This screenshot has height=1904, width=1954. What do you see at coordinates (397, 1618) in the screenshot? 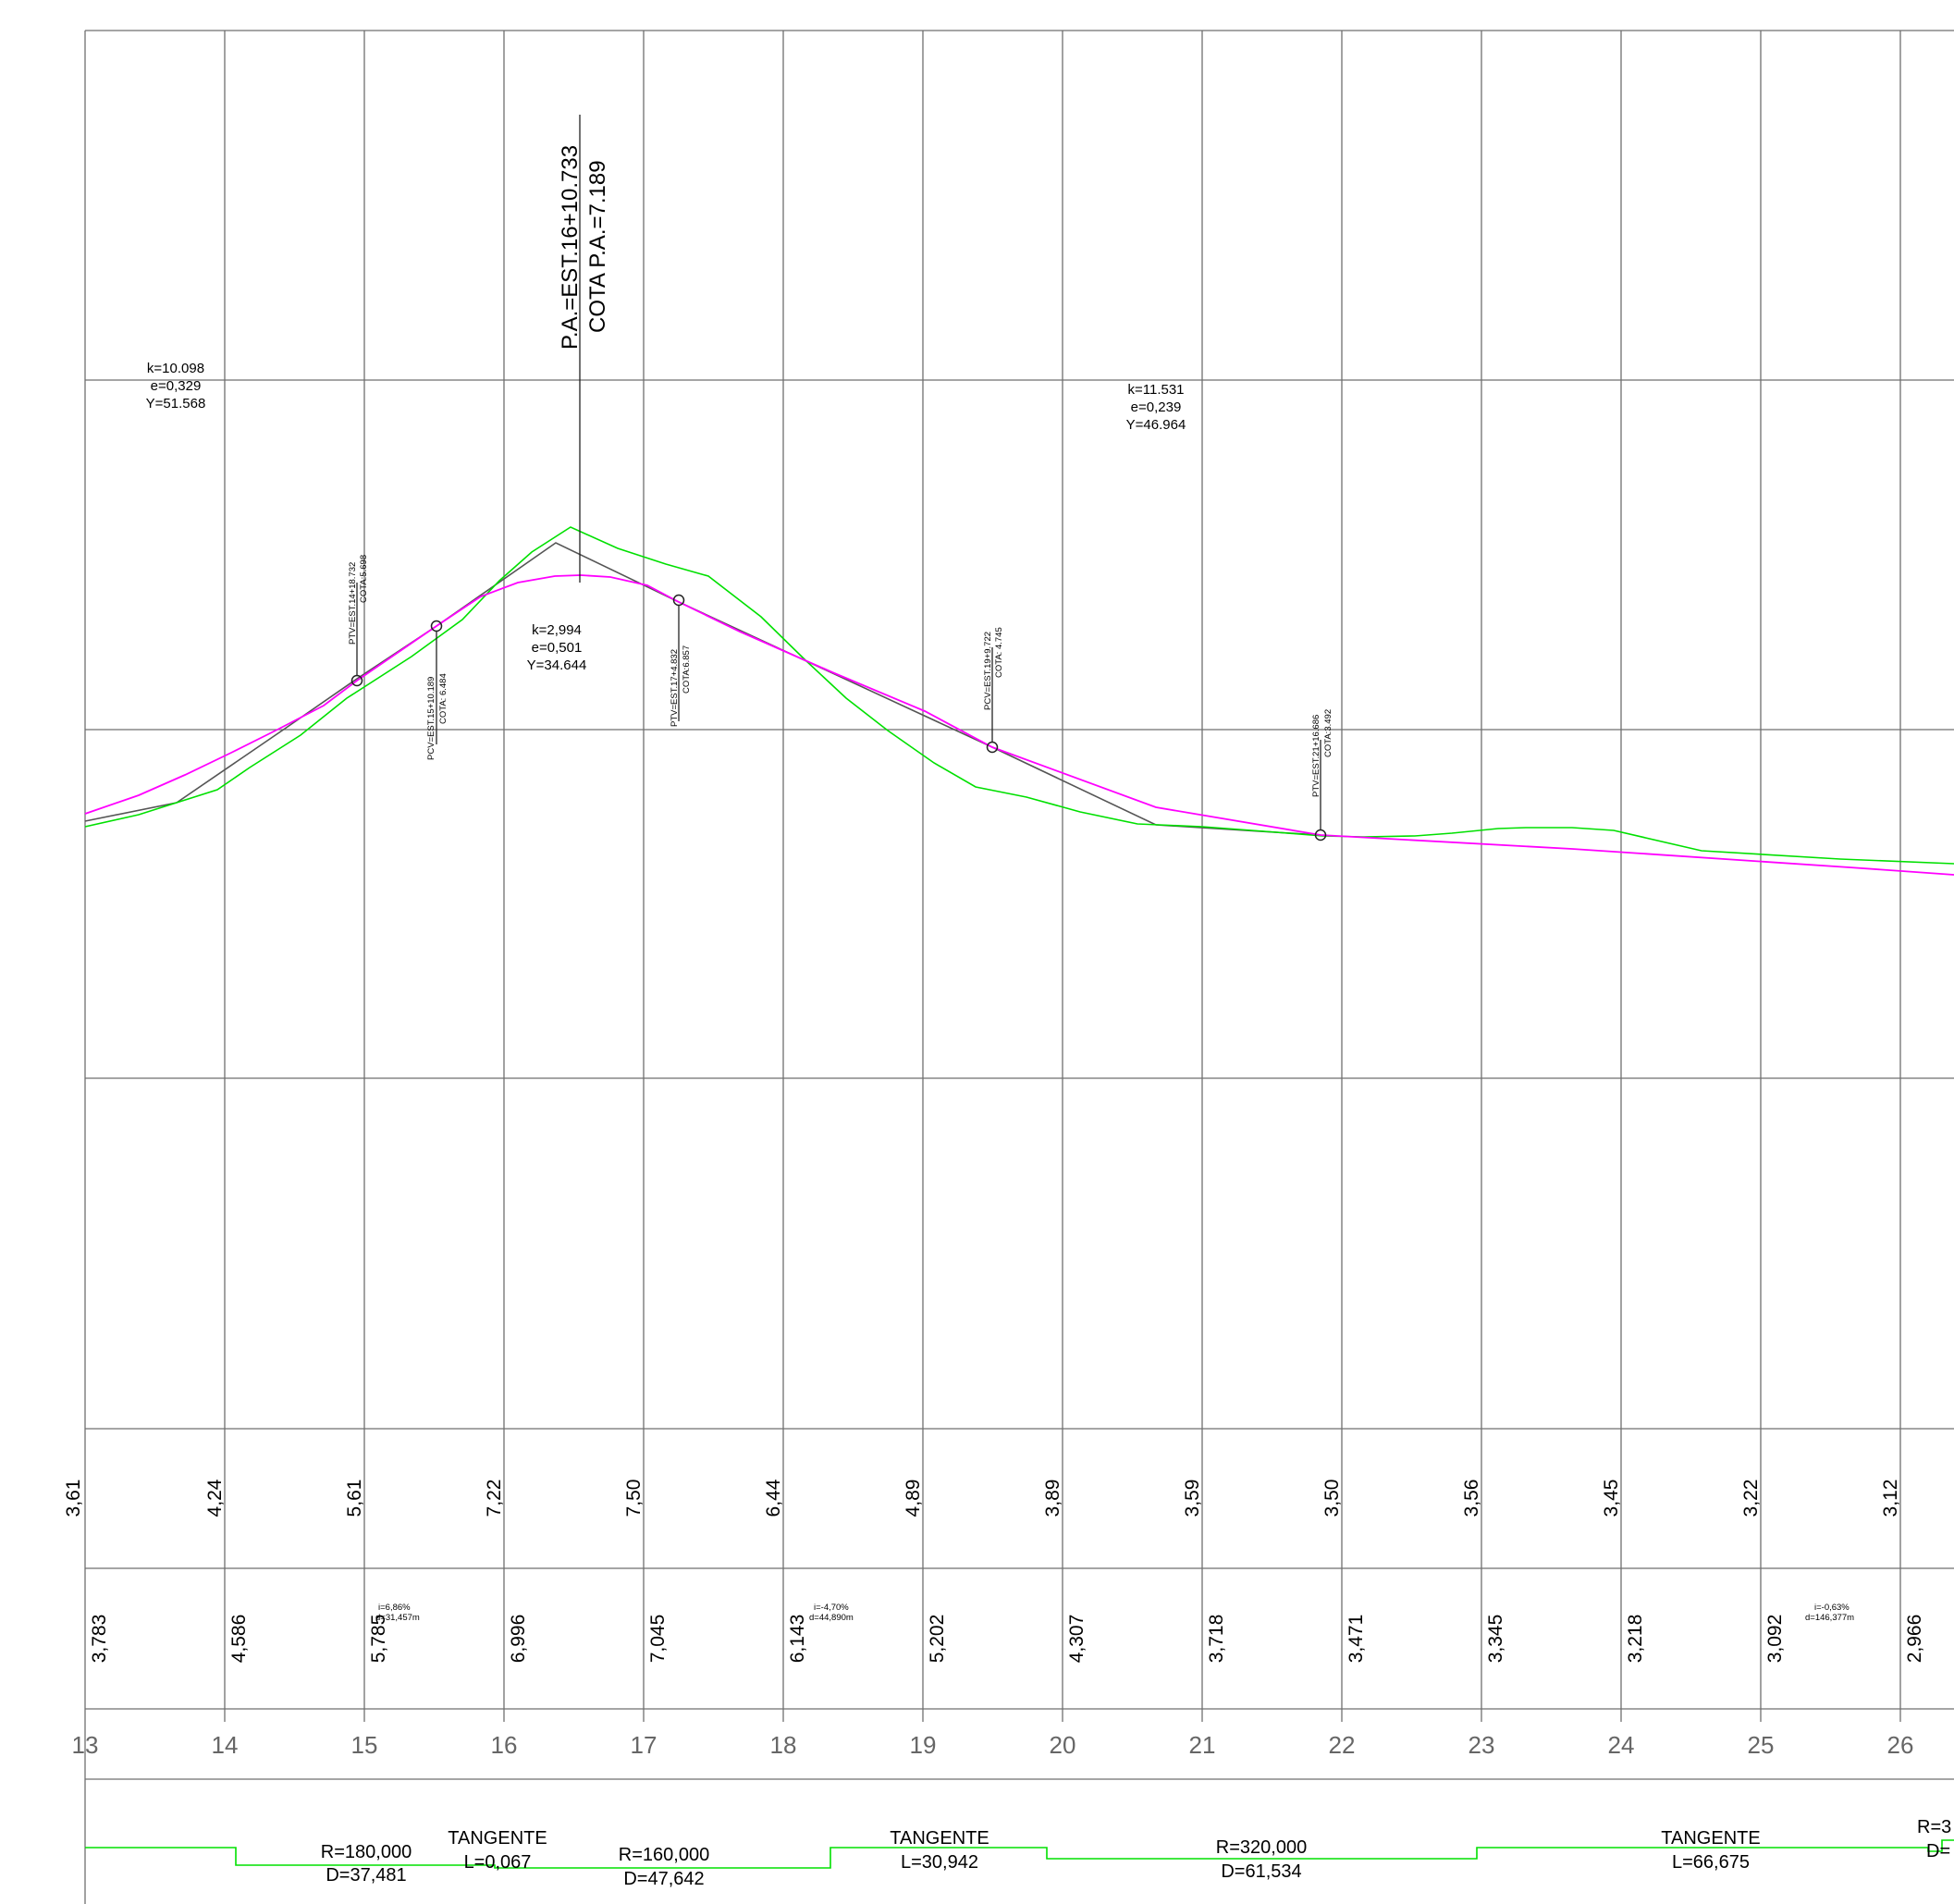
I see `slope-distance: d=31,457m` at bounding box center [397, 1618].